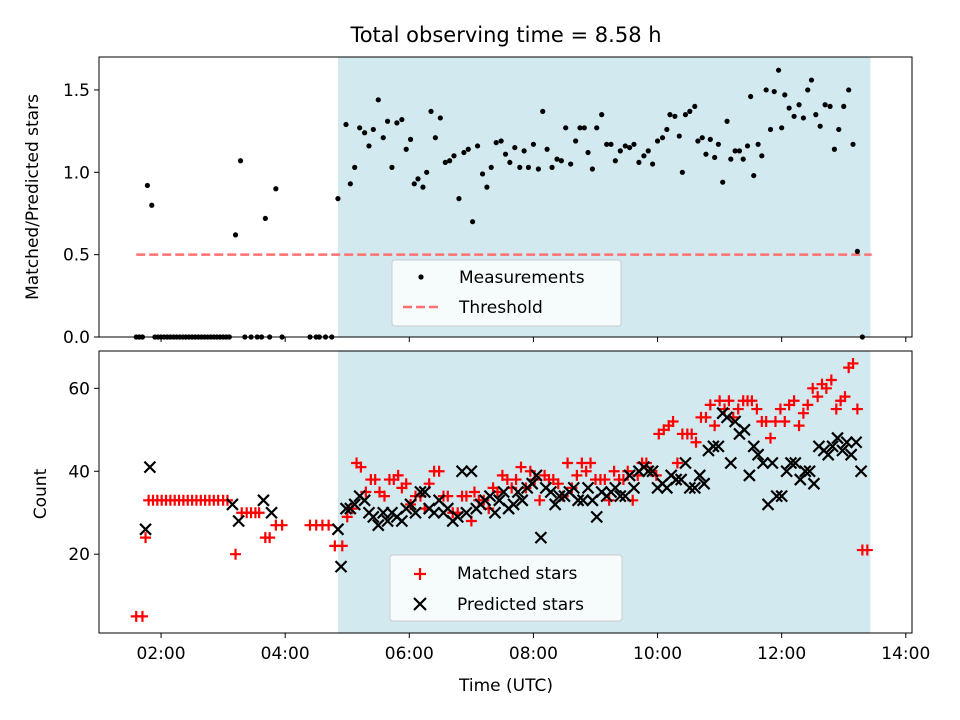 The image size is (960, 720). What do you see at coordinates (420, 574) in the screenshot?
I see `legend-matched-marker` at bounding box center [420, 574].